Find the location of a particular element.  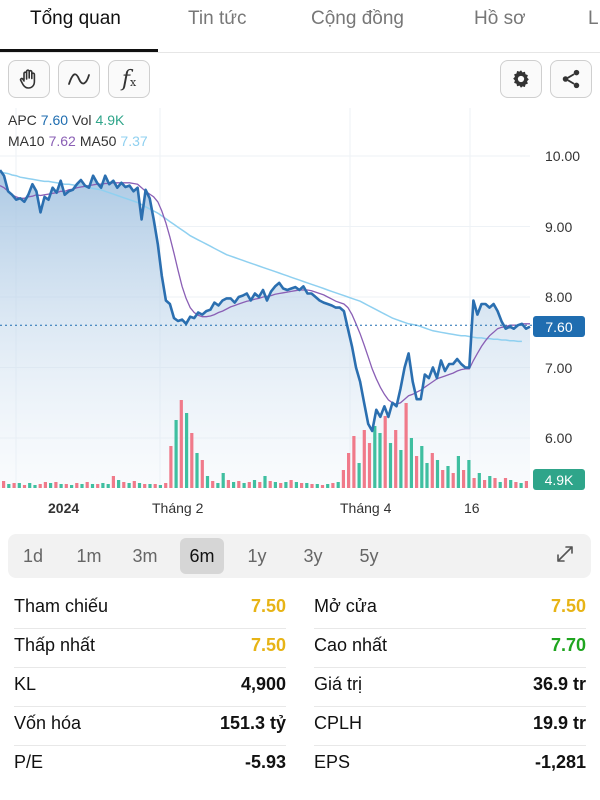

legend-ma10: 7.62 is located at coordinates (62, 141).